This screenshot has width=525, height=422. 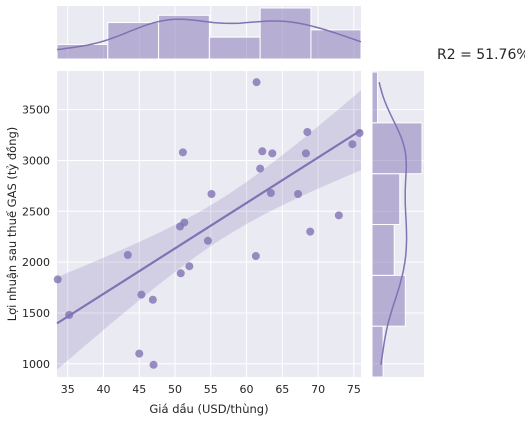 I want to click on top-marginal-kde, so click(x=209, y=34).